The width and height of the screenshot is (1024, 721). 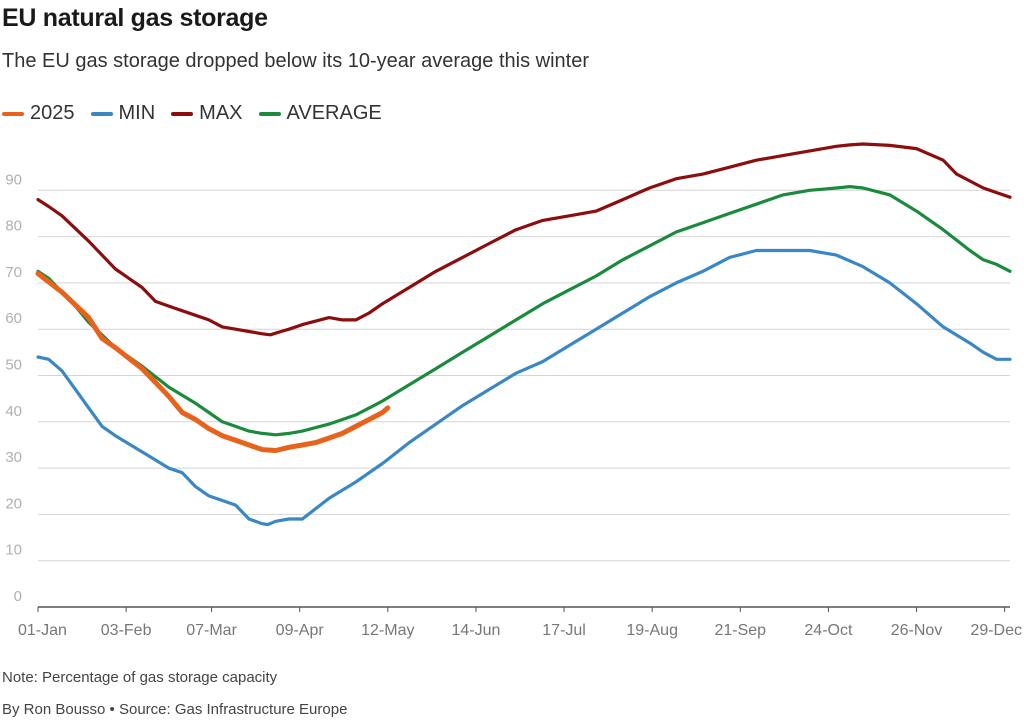 I want to click on x-tick-label: 19-Aug, so click(x=652, y=630).